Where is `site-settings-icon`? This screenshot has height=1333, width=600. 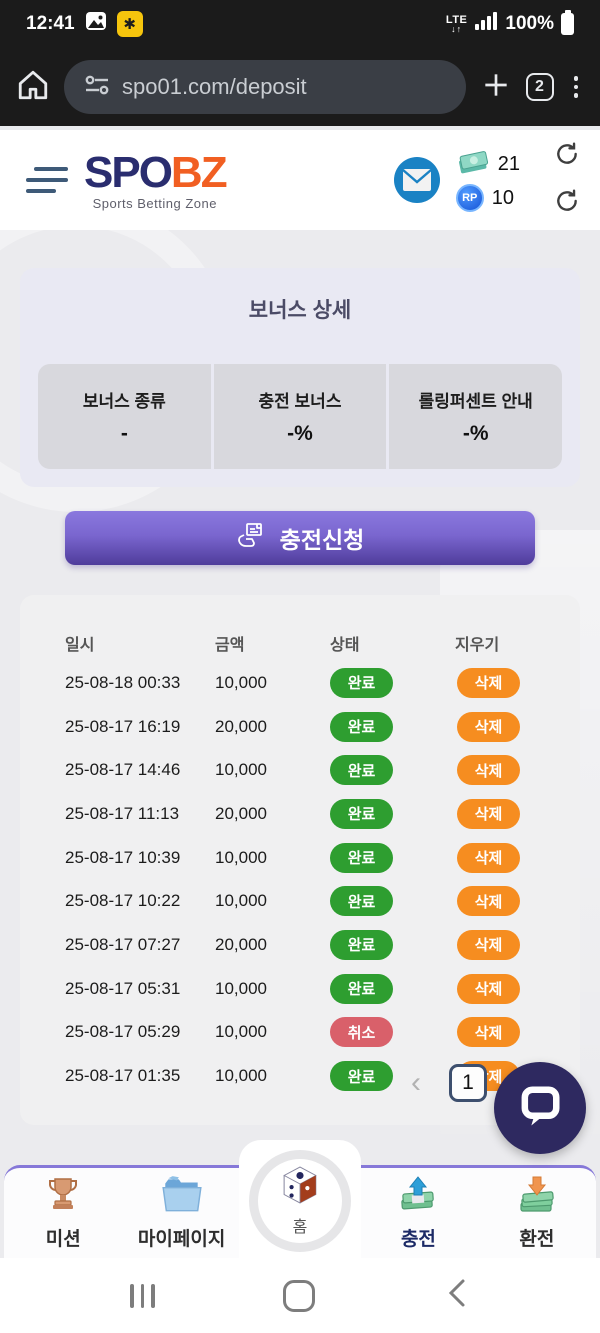 site-settings-icon is located at coordinates (97, 87).